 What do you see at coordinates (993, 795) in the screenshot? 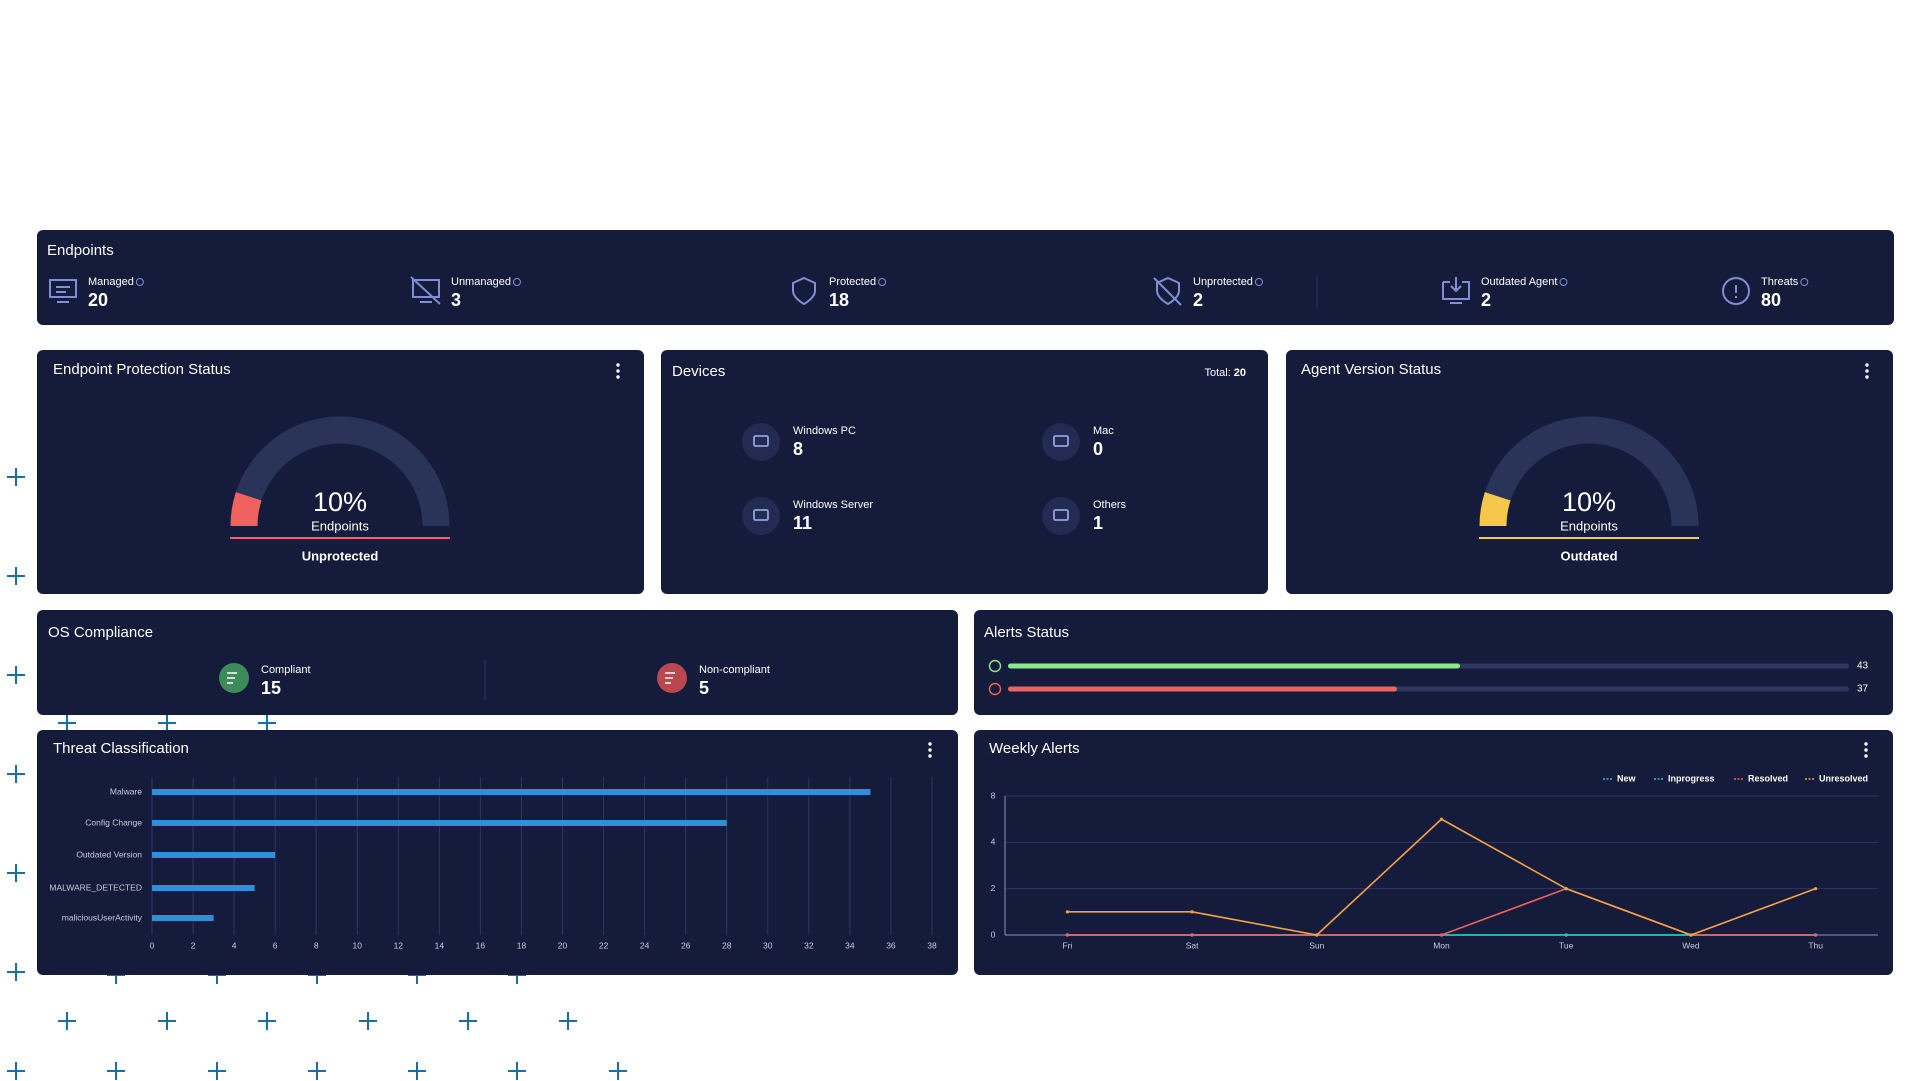
I see `y-tick-label: 8` at bounding box center [993, 795].